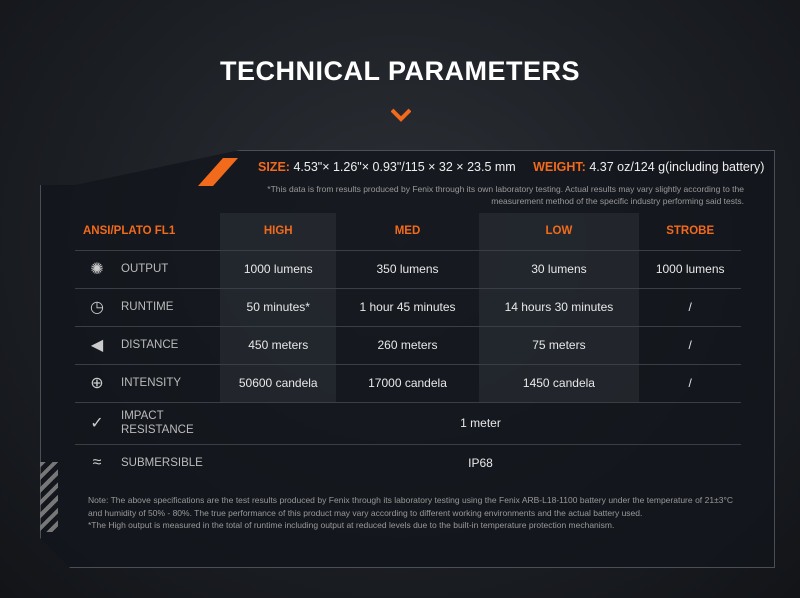  I want to click on cell: 260 meters, so click(407, 345).